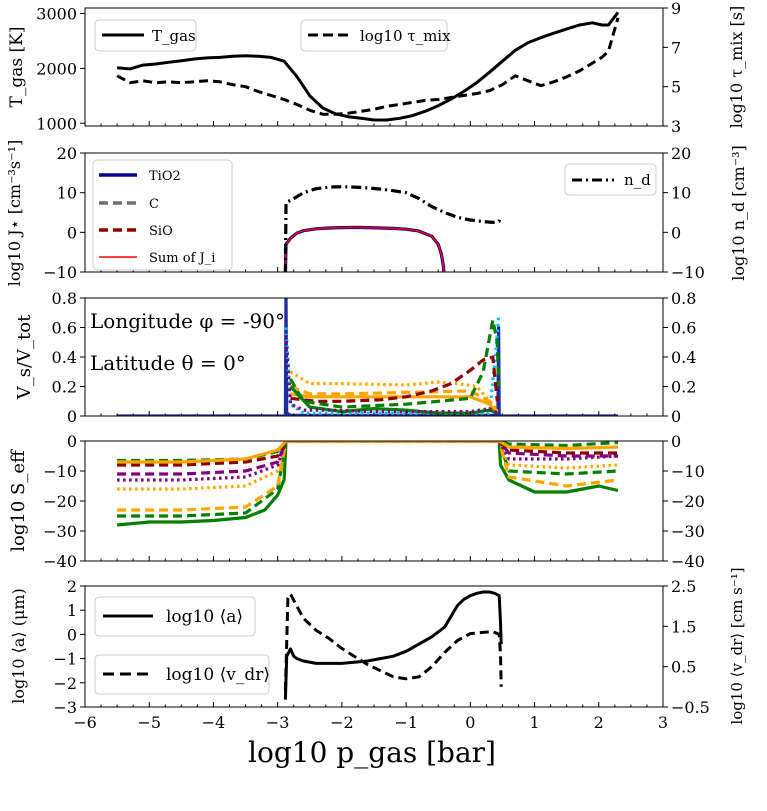  What do you see at coordinates (683, 357) in the screenshot?
I see `y2tick-label-volume_fractions-2: 0.4` at bounding box center [683, 357].